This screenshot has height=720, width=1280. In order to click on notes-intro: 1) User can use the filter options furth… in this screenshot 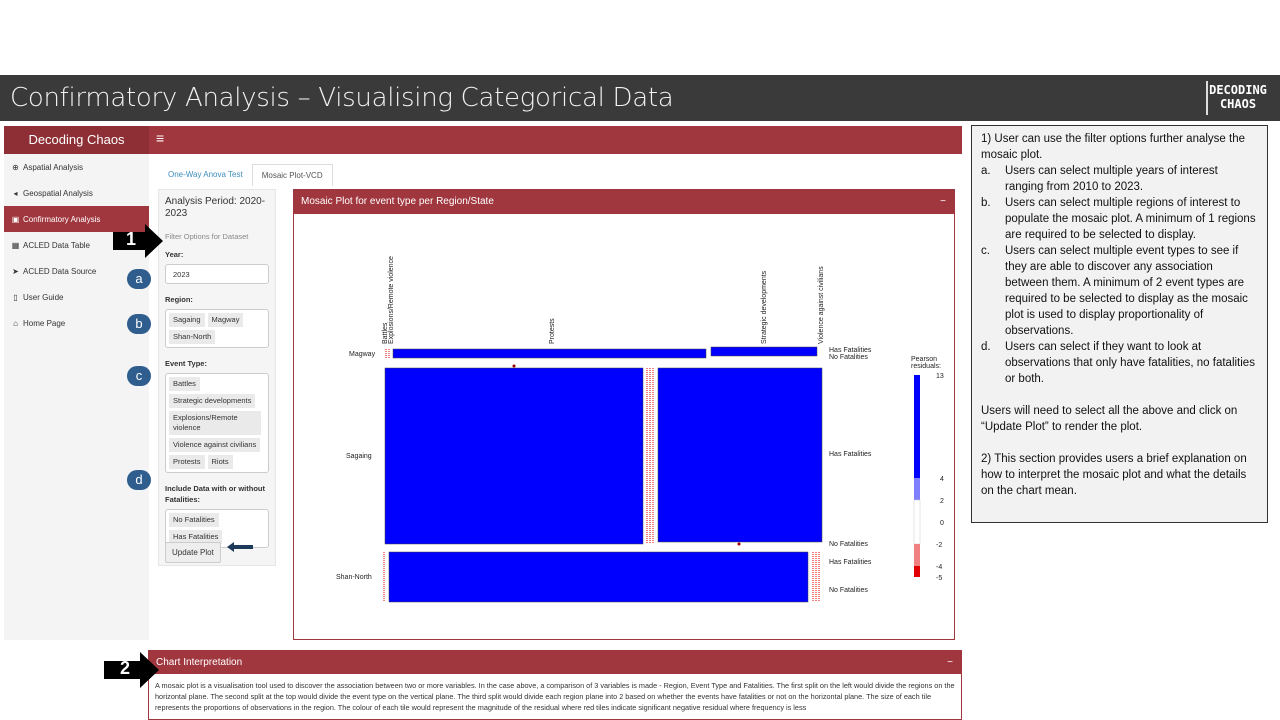, I will do `click(1113, 147)`.